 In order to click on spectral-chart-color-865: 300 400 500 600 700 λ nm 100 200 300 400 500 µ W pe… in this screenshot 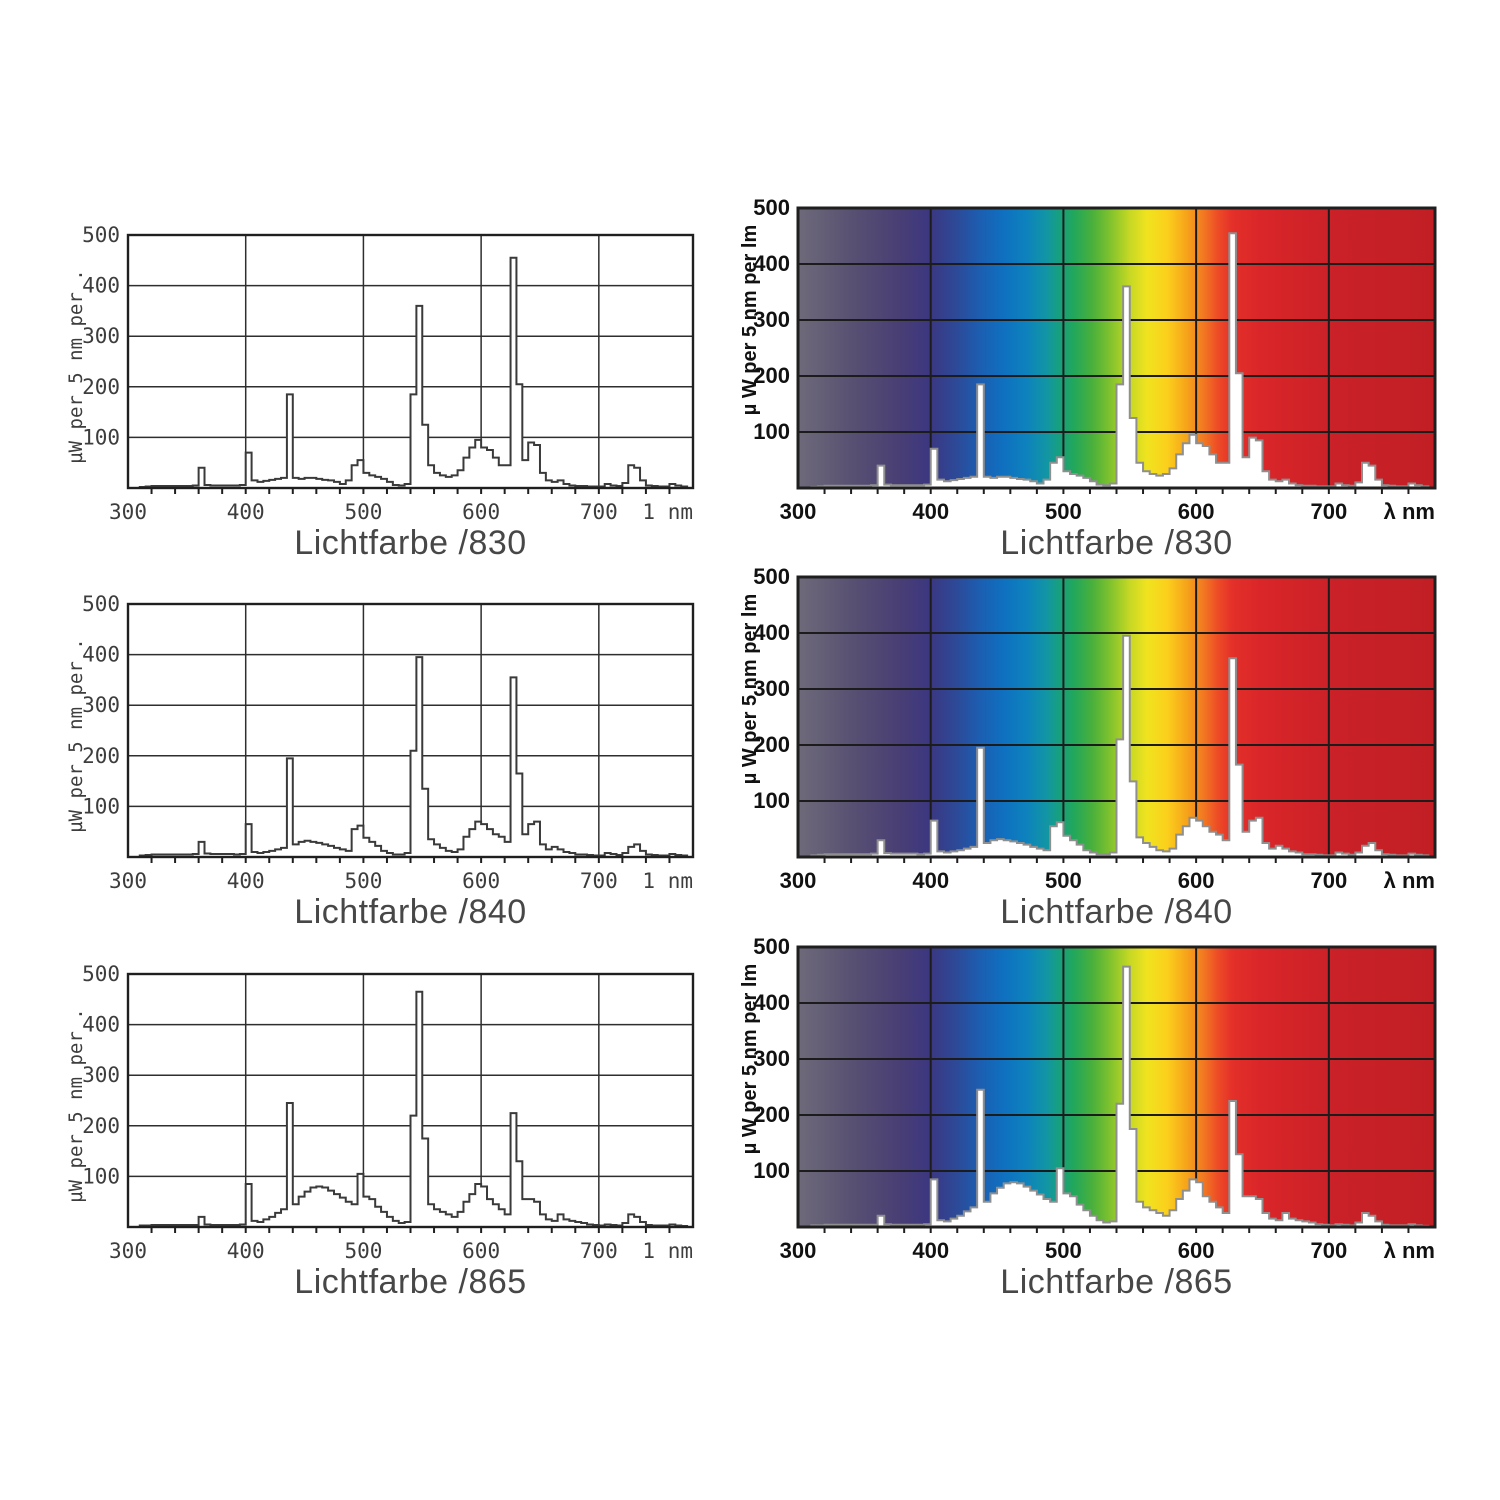, I will do `click(1088, 1098)`.